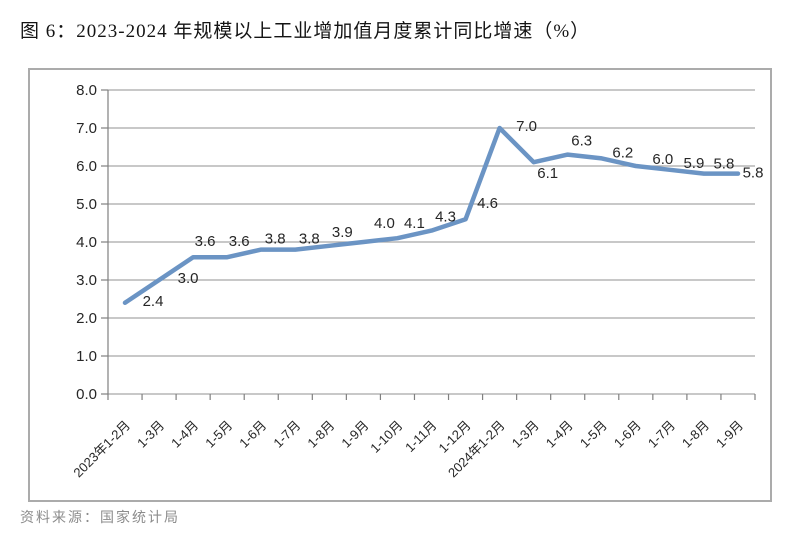 This screenshot has height=542, width=800. What do you see at coordinates (342, 232) in the screenshot?
I see `data-label: 3.9` at bounding box center [342, 232].